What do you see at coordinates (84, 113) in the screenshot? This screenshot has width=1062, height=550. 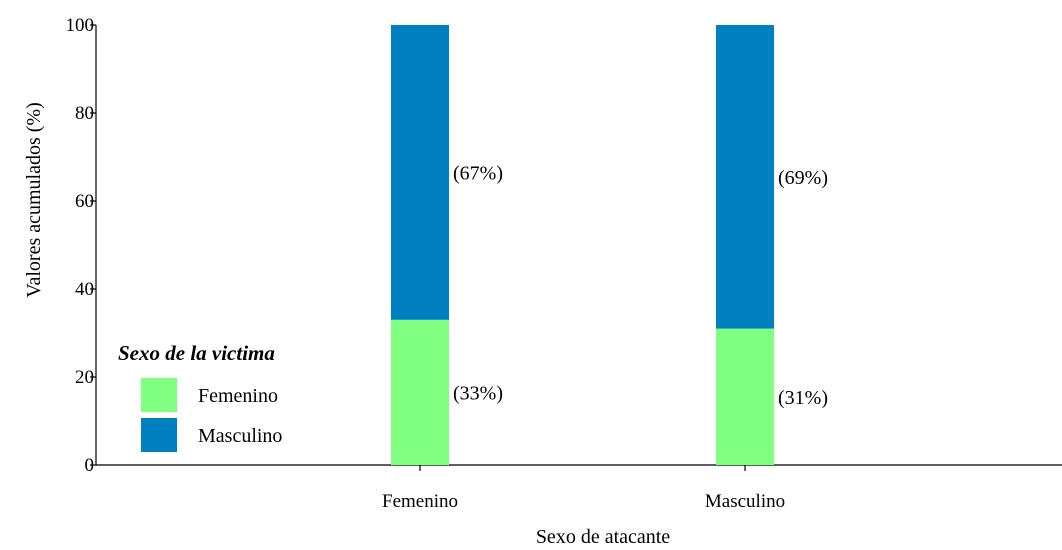 I see `y-tick-label: 80` at bounding box center [84, 113].